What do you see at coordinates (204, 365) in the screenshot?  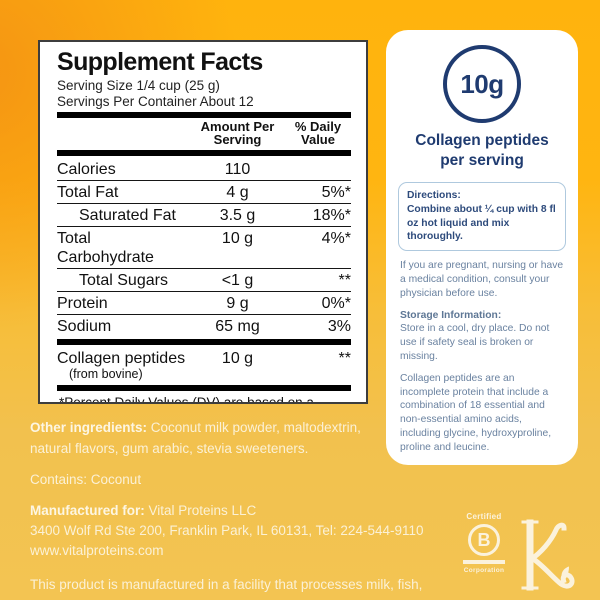 I see `table-row-collagen-peptides: Collagen peptides (from bovine) 10 g **` at bounding box center [204, 365].